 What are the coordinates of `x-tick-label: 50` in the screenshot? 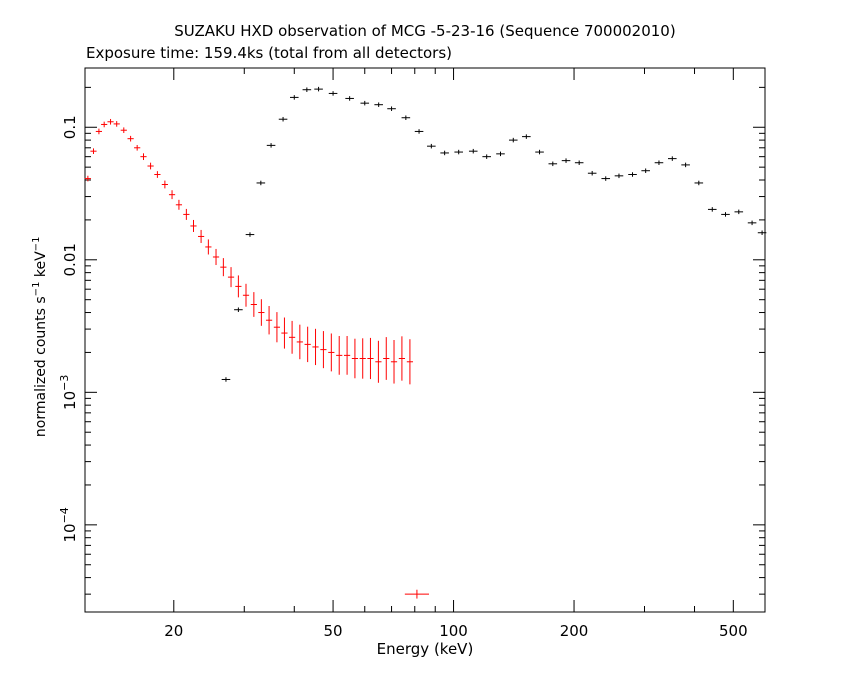 It's located at (333, 631).